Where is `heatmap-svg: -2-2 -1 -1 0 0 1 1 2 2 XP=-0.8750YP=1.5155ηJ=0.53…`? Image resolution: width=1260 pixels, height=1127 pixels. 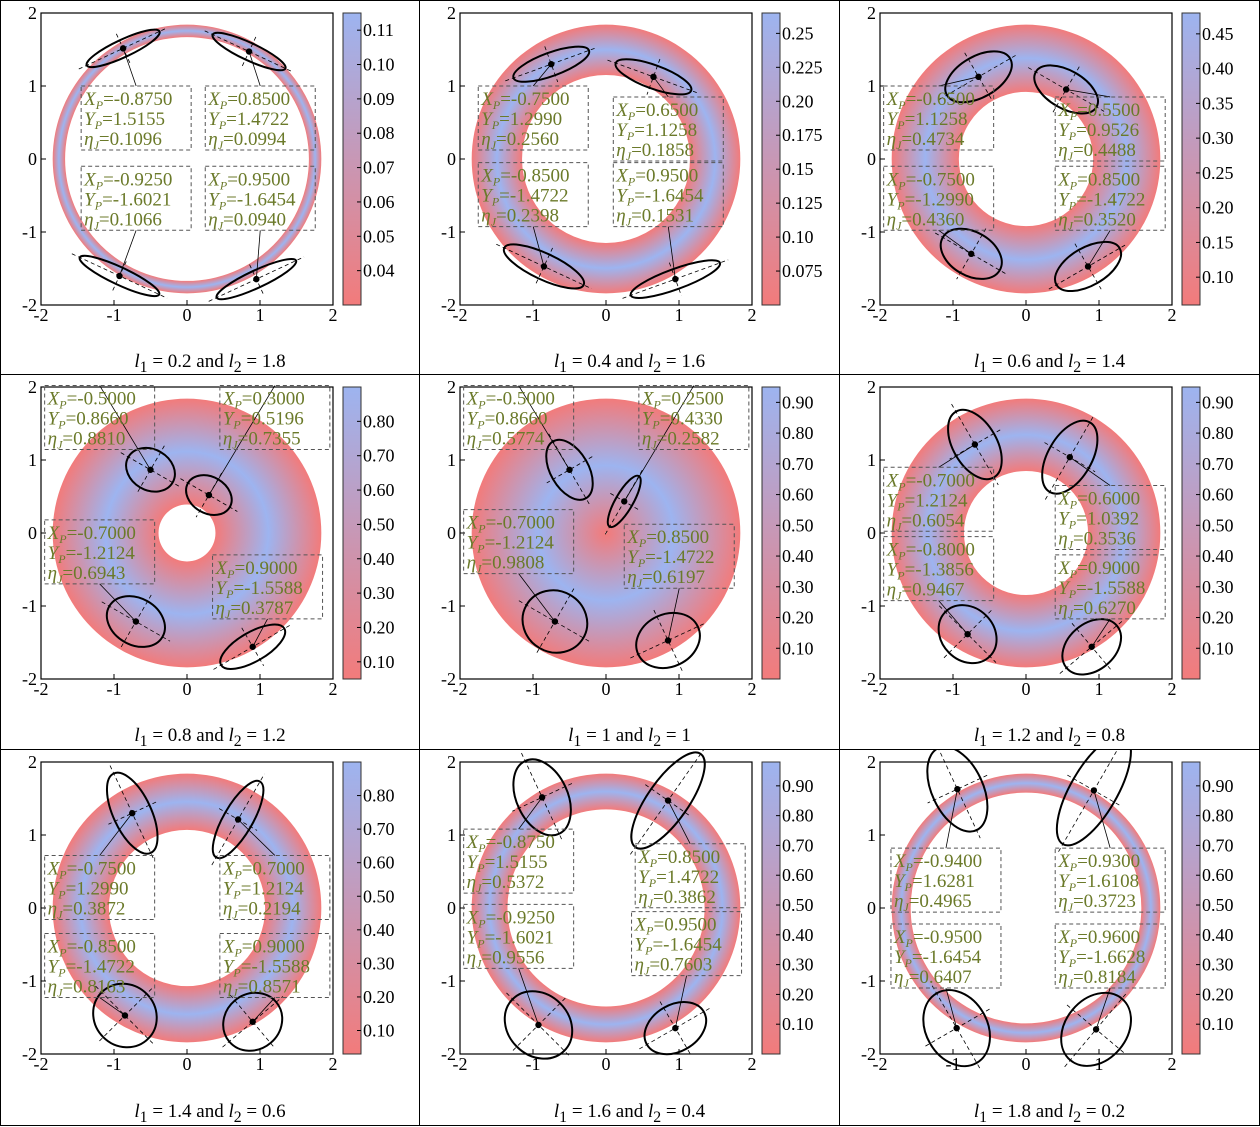
heatmap-svg: -2-2 -1 -1 0 0 1 1 2 2 XP=-0.8750YP=1.5155ηJ=0.53… is located at coordinates (627, 912).